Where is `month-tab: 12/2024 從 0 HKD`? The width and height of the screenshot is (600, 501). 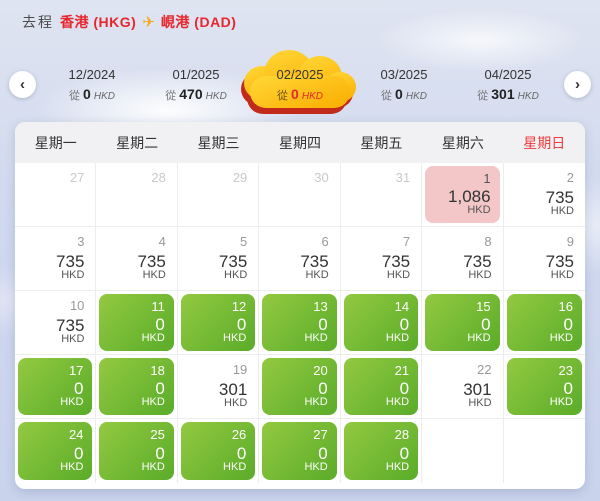 month-tab: 12/2024 從 0 HKD is located at coordinates (92, 85).